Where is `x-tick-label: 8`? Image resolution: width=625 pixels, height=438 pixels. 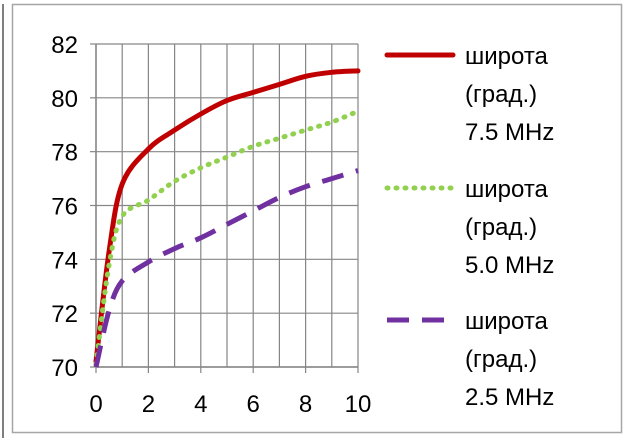 x-tick-label: 8 is located at coordinates (305, 404).